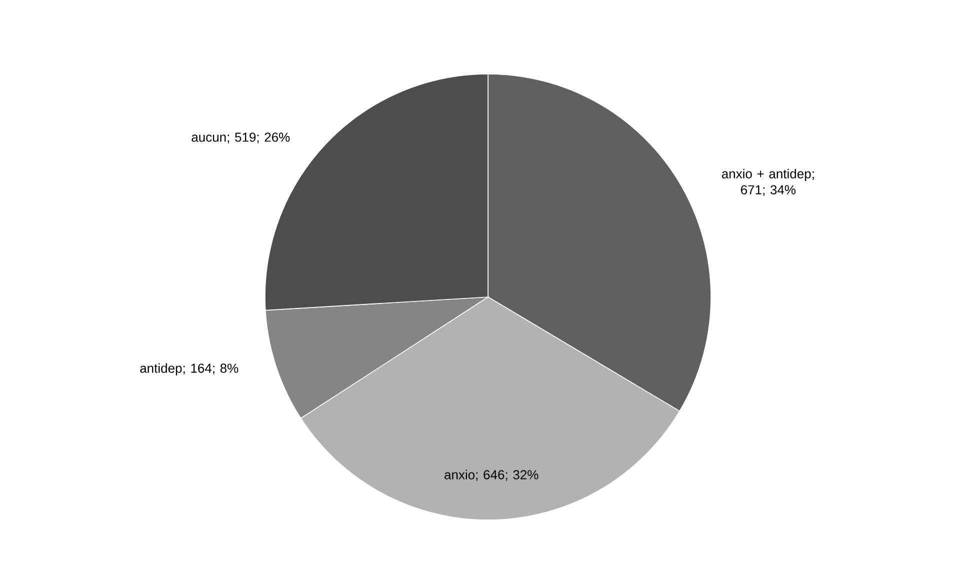 This screenshot has width=954, height=578. What do you see at coordinates (768, 190) in the screenshot?
I see `text: 671; 34%` at bounding box center [768, 190].